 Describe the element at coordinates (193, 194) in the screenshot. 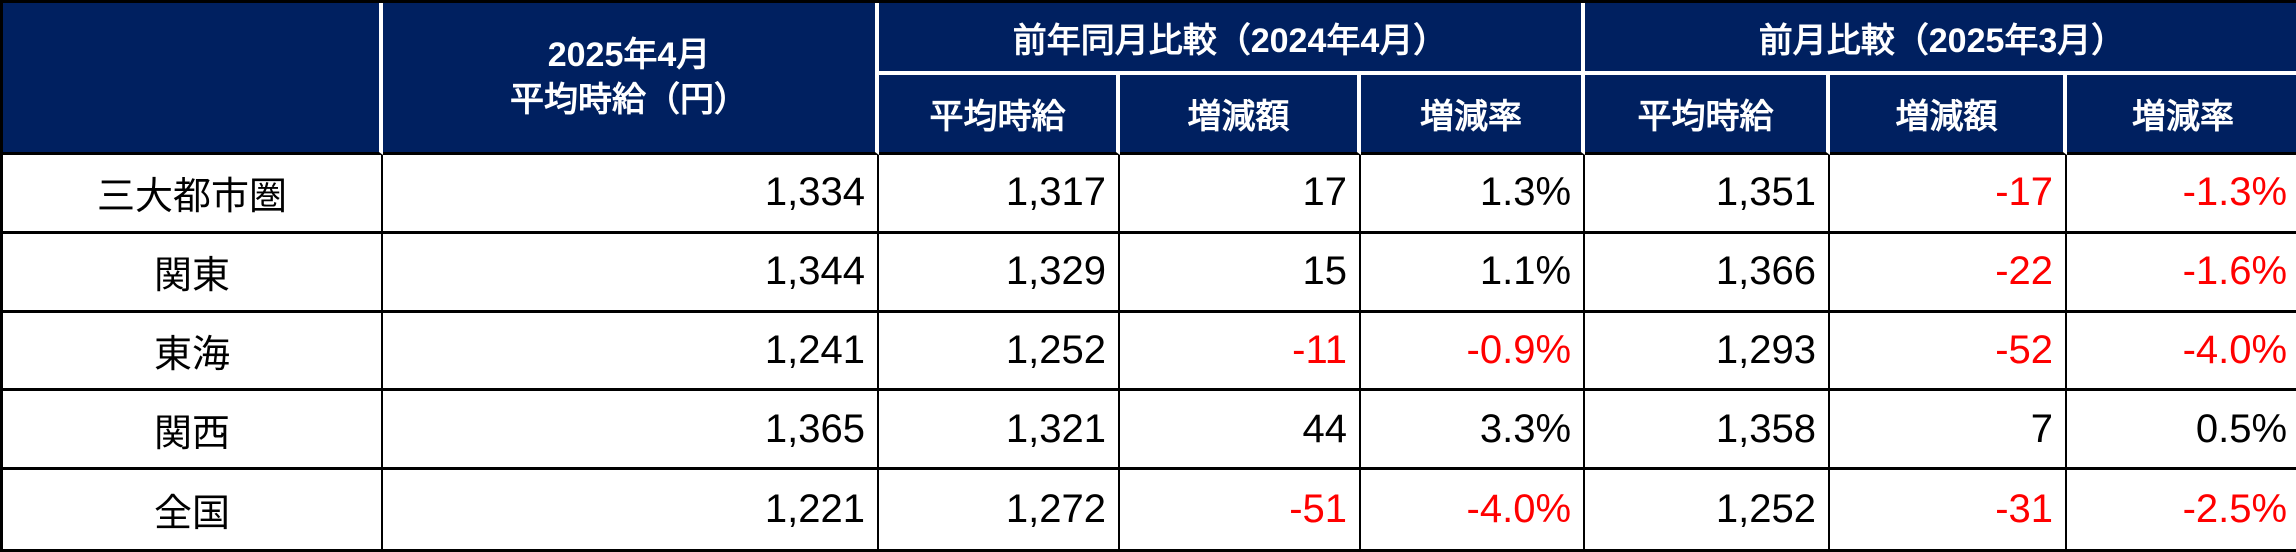

I see `region-label: 三大都市圏` at that location.